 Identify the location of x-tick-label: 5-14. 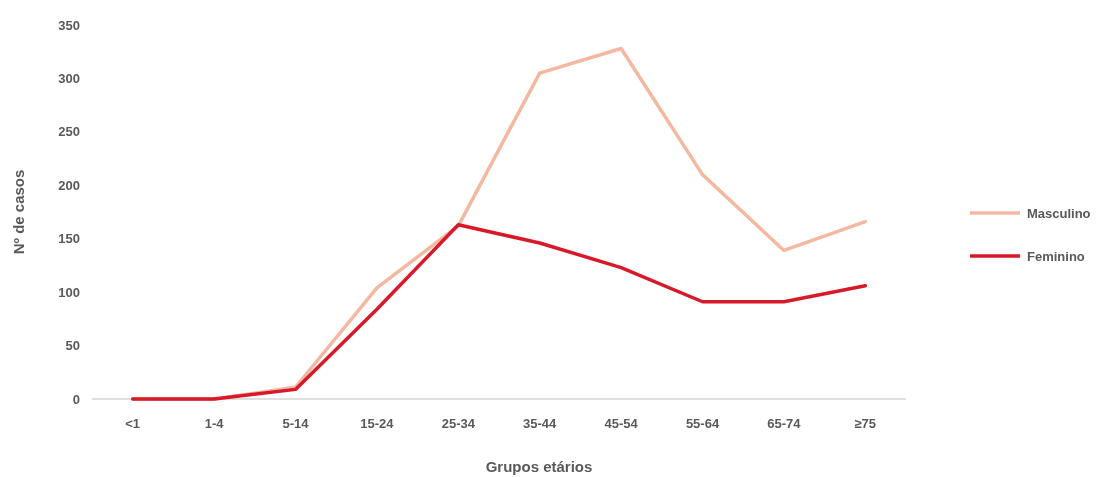
(296, 423).